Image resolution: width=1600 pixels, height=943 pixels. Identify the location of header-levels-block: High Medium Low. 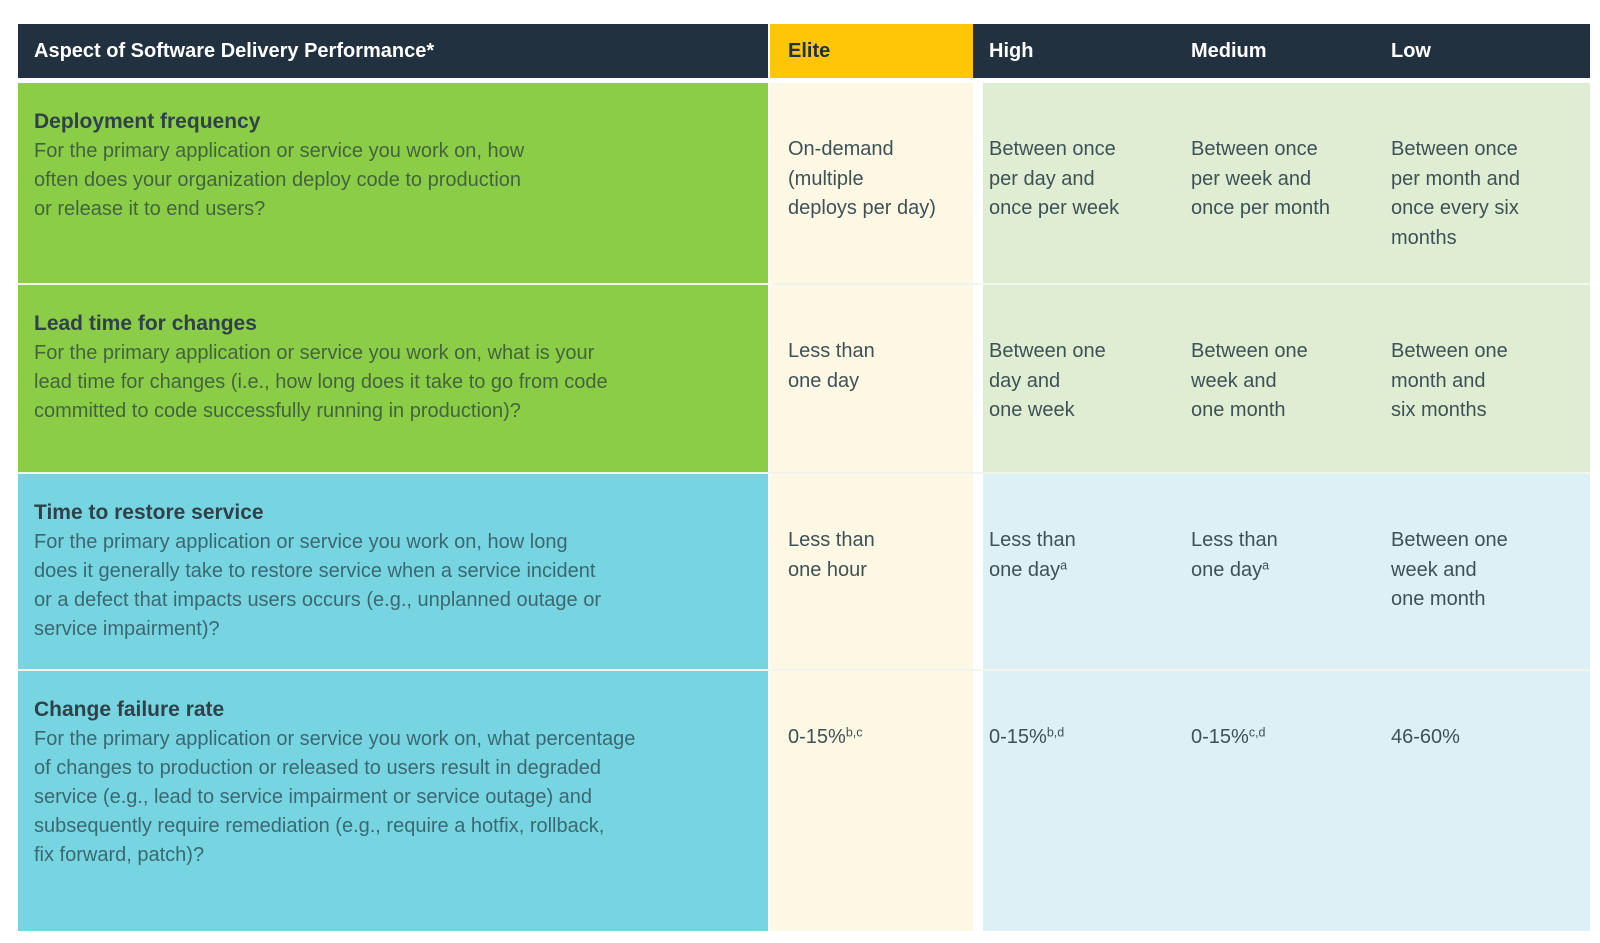
(1281, 51).